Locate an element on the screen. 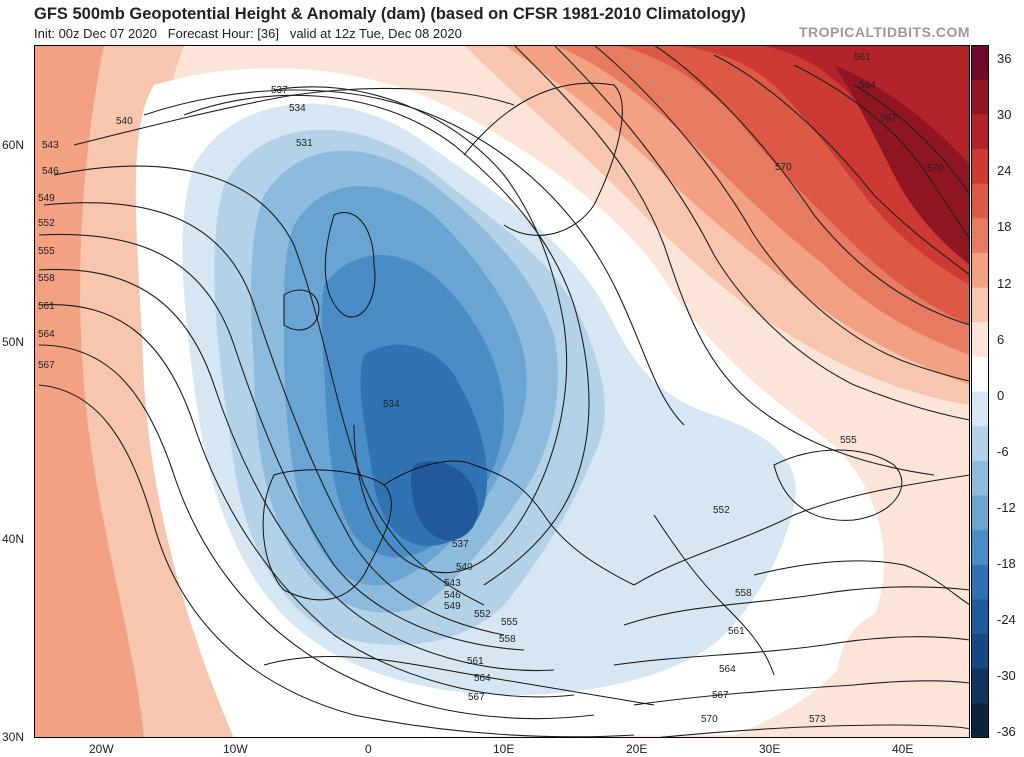  colorbar-tick-label: 0 is located at coordinates (1001, 395).